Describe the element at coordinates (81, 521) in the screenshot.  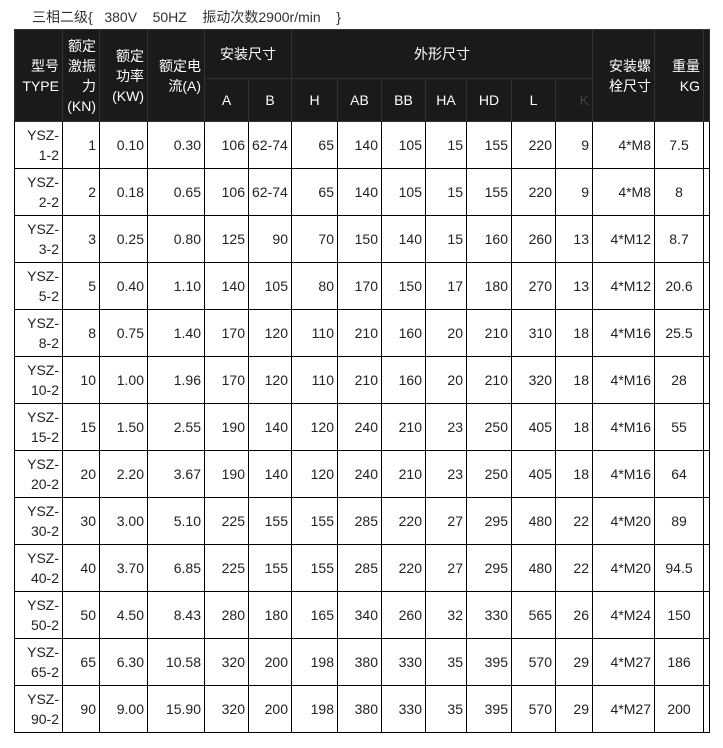
I see `cell: 30` at that location.